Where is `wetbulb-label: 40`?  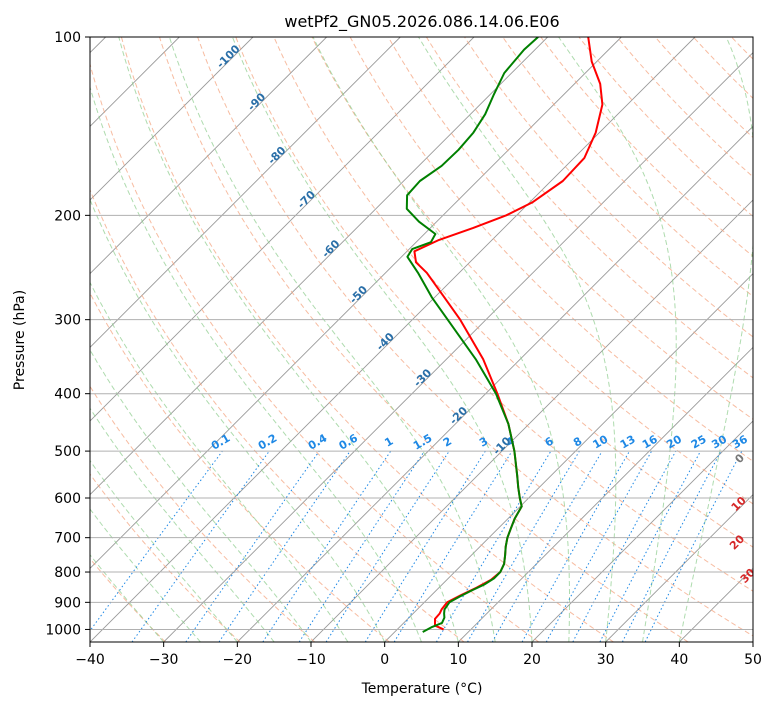 wetbulb-label: 40 is located at coordinates (760, 608).